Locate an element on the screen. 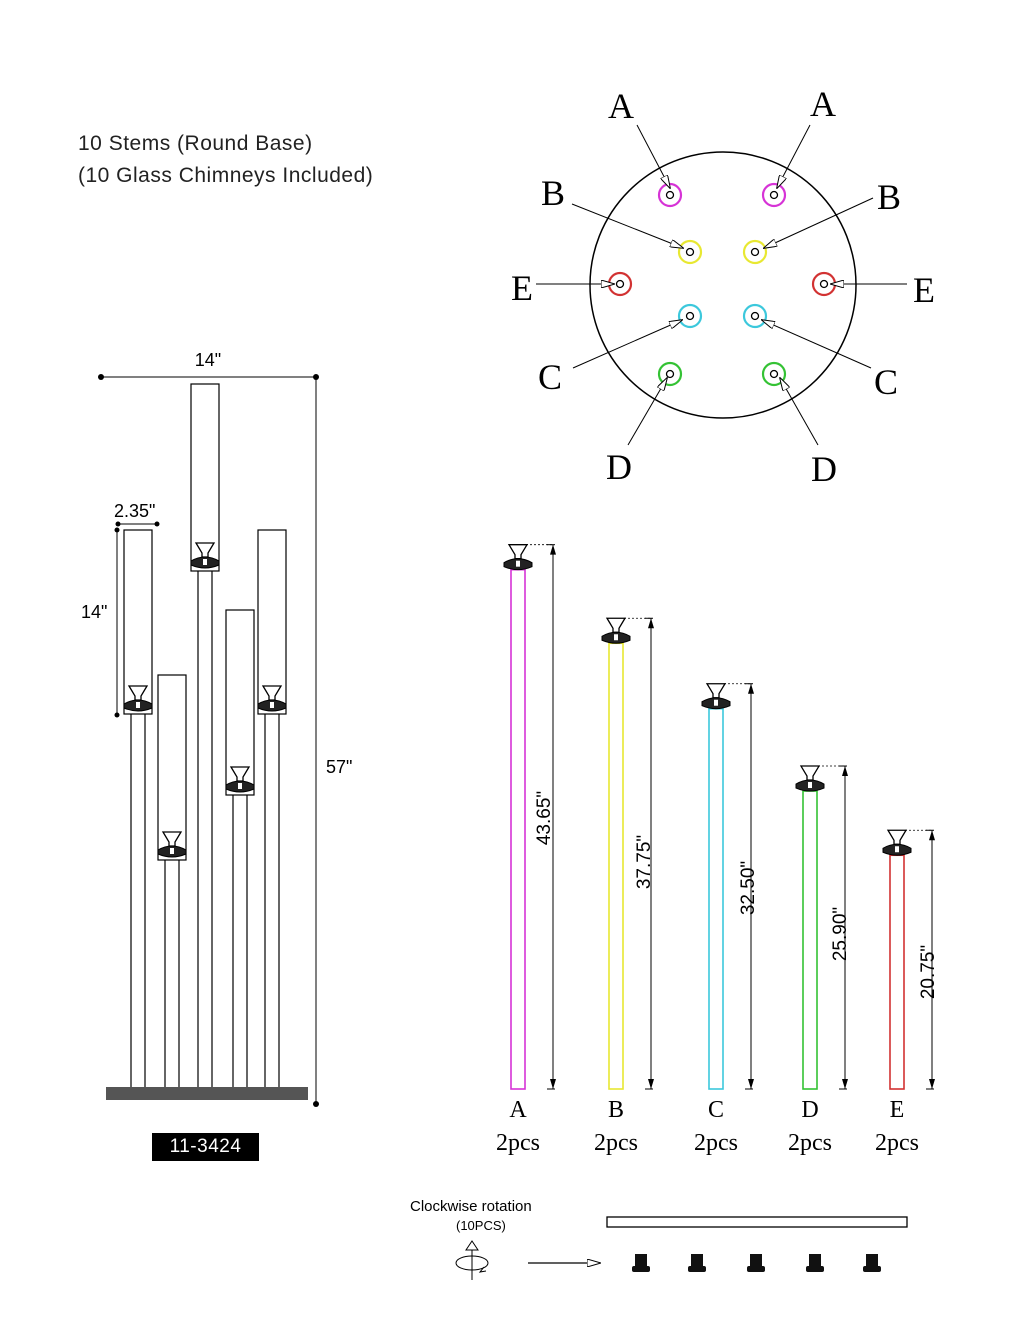 This screenshot has width=1024, height=1325. stem-length-a: 43.65" is located at coordinates (544, 818).